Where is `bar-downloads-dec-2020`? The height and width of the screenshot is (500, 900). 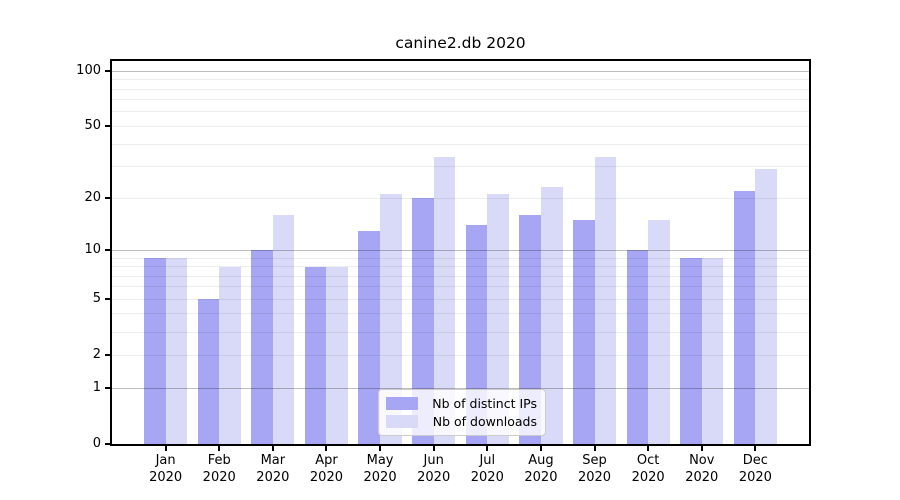 bar-downloads-dec-2020 is located at coordinates (766, 306).